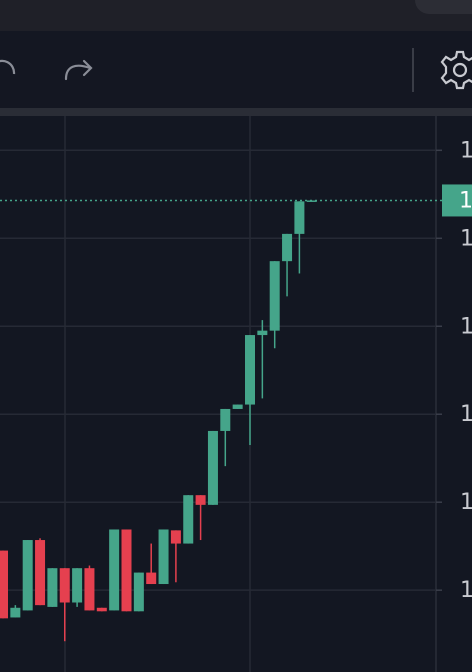  Describe the element at coordinates (236, 15) in the screenshot. I see `top-bar` at that location.